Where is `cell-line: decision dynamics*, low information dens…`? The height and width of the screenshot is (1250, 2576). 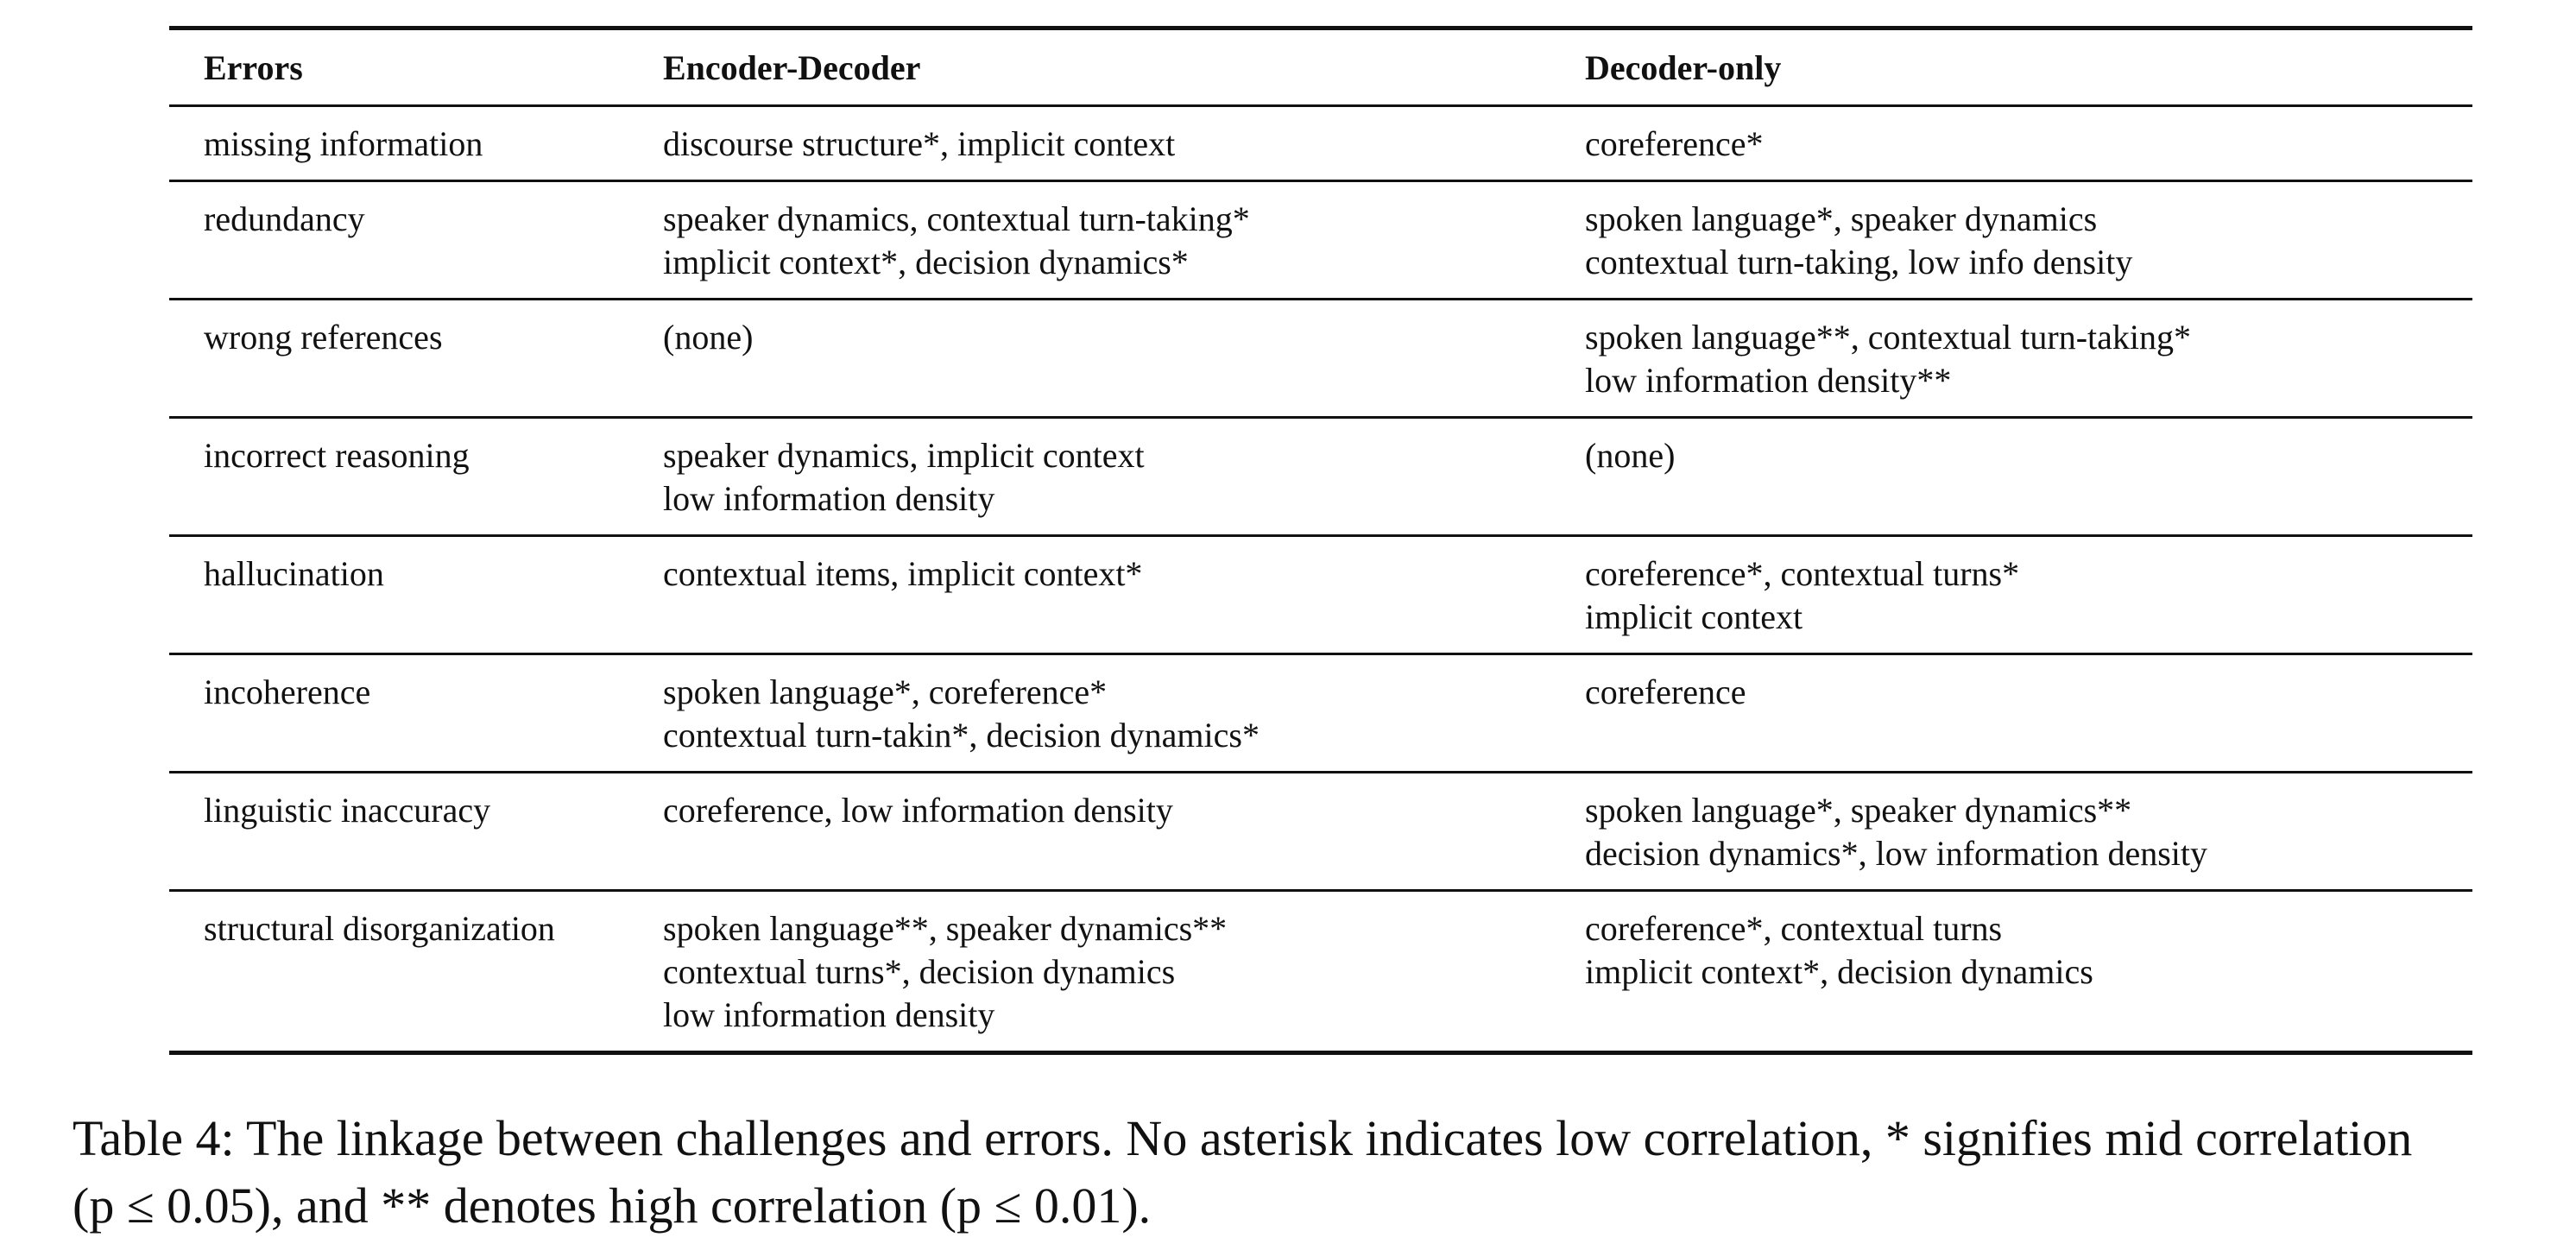
cell-line: decision dynamics*, low information dens… is located at coordinates (1896, 854).